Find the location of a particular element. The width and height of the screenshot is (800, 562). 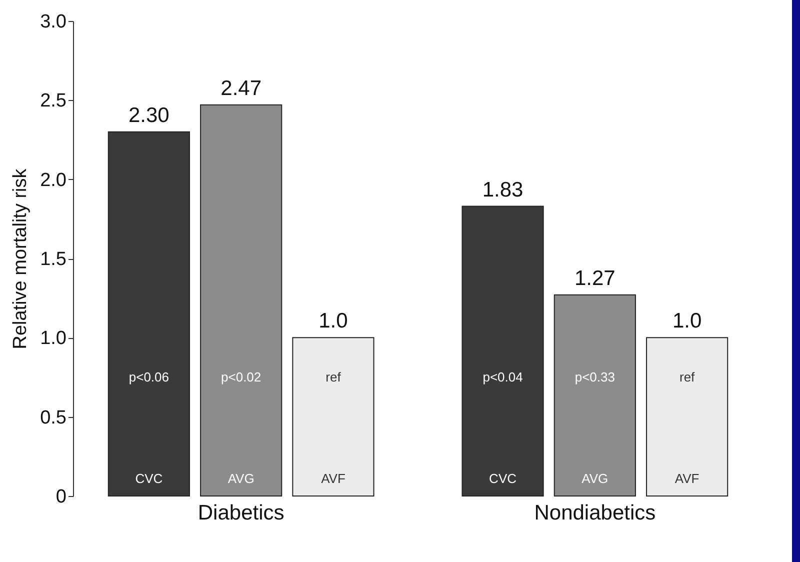

y-tick-label: 1.0 is located at coordinates (53, 339).